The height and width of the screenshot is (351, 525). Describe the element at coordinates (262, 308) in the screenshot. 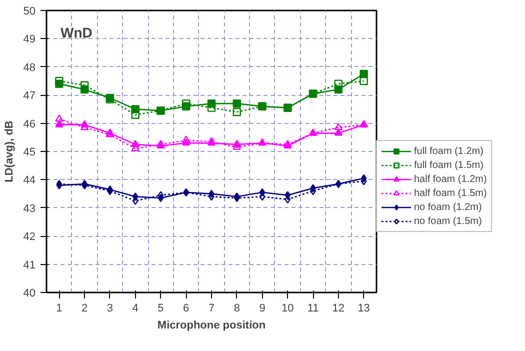

I see `x-tick-label: 9` at that location.